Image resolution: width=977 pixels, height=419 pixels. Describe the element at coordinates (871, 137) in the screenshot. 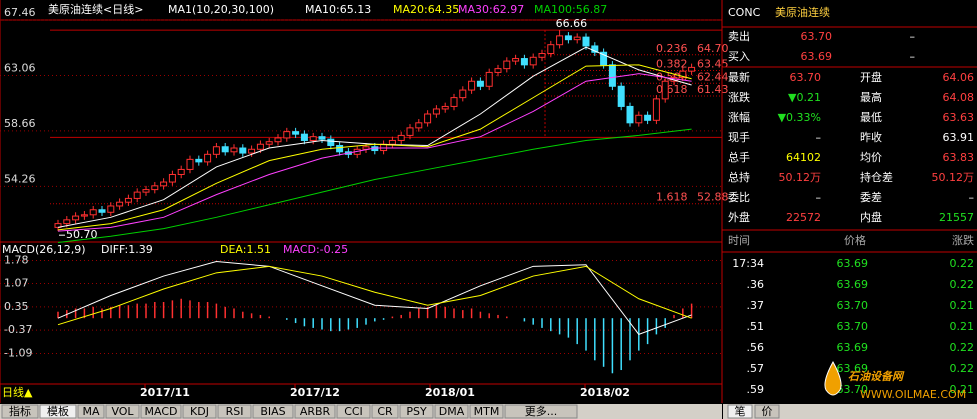

I see `stat-label: 昨收` at that location.